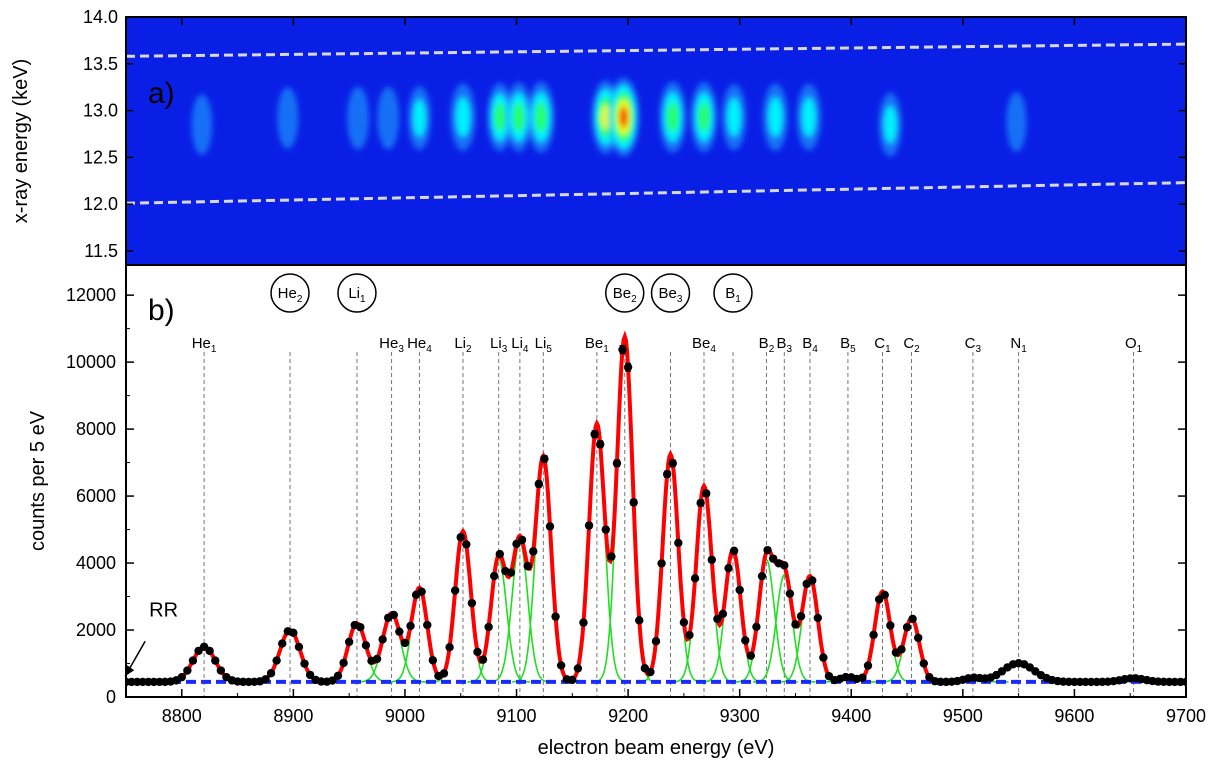  Describe the element at coordinates (161, 93) in the screenshot. I see `panel-a-label: a)` at that location.